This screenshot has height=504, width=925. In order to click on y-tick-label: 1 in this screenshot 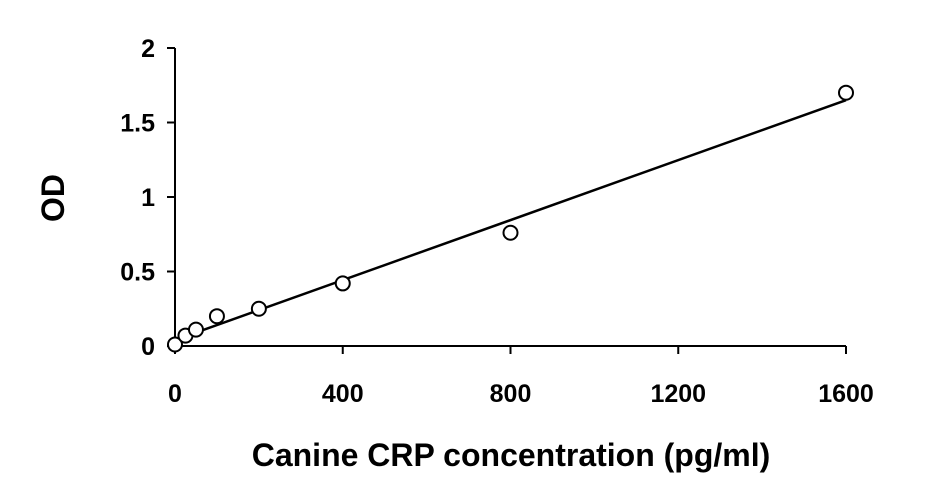, I will do `click(148, 198)`.